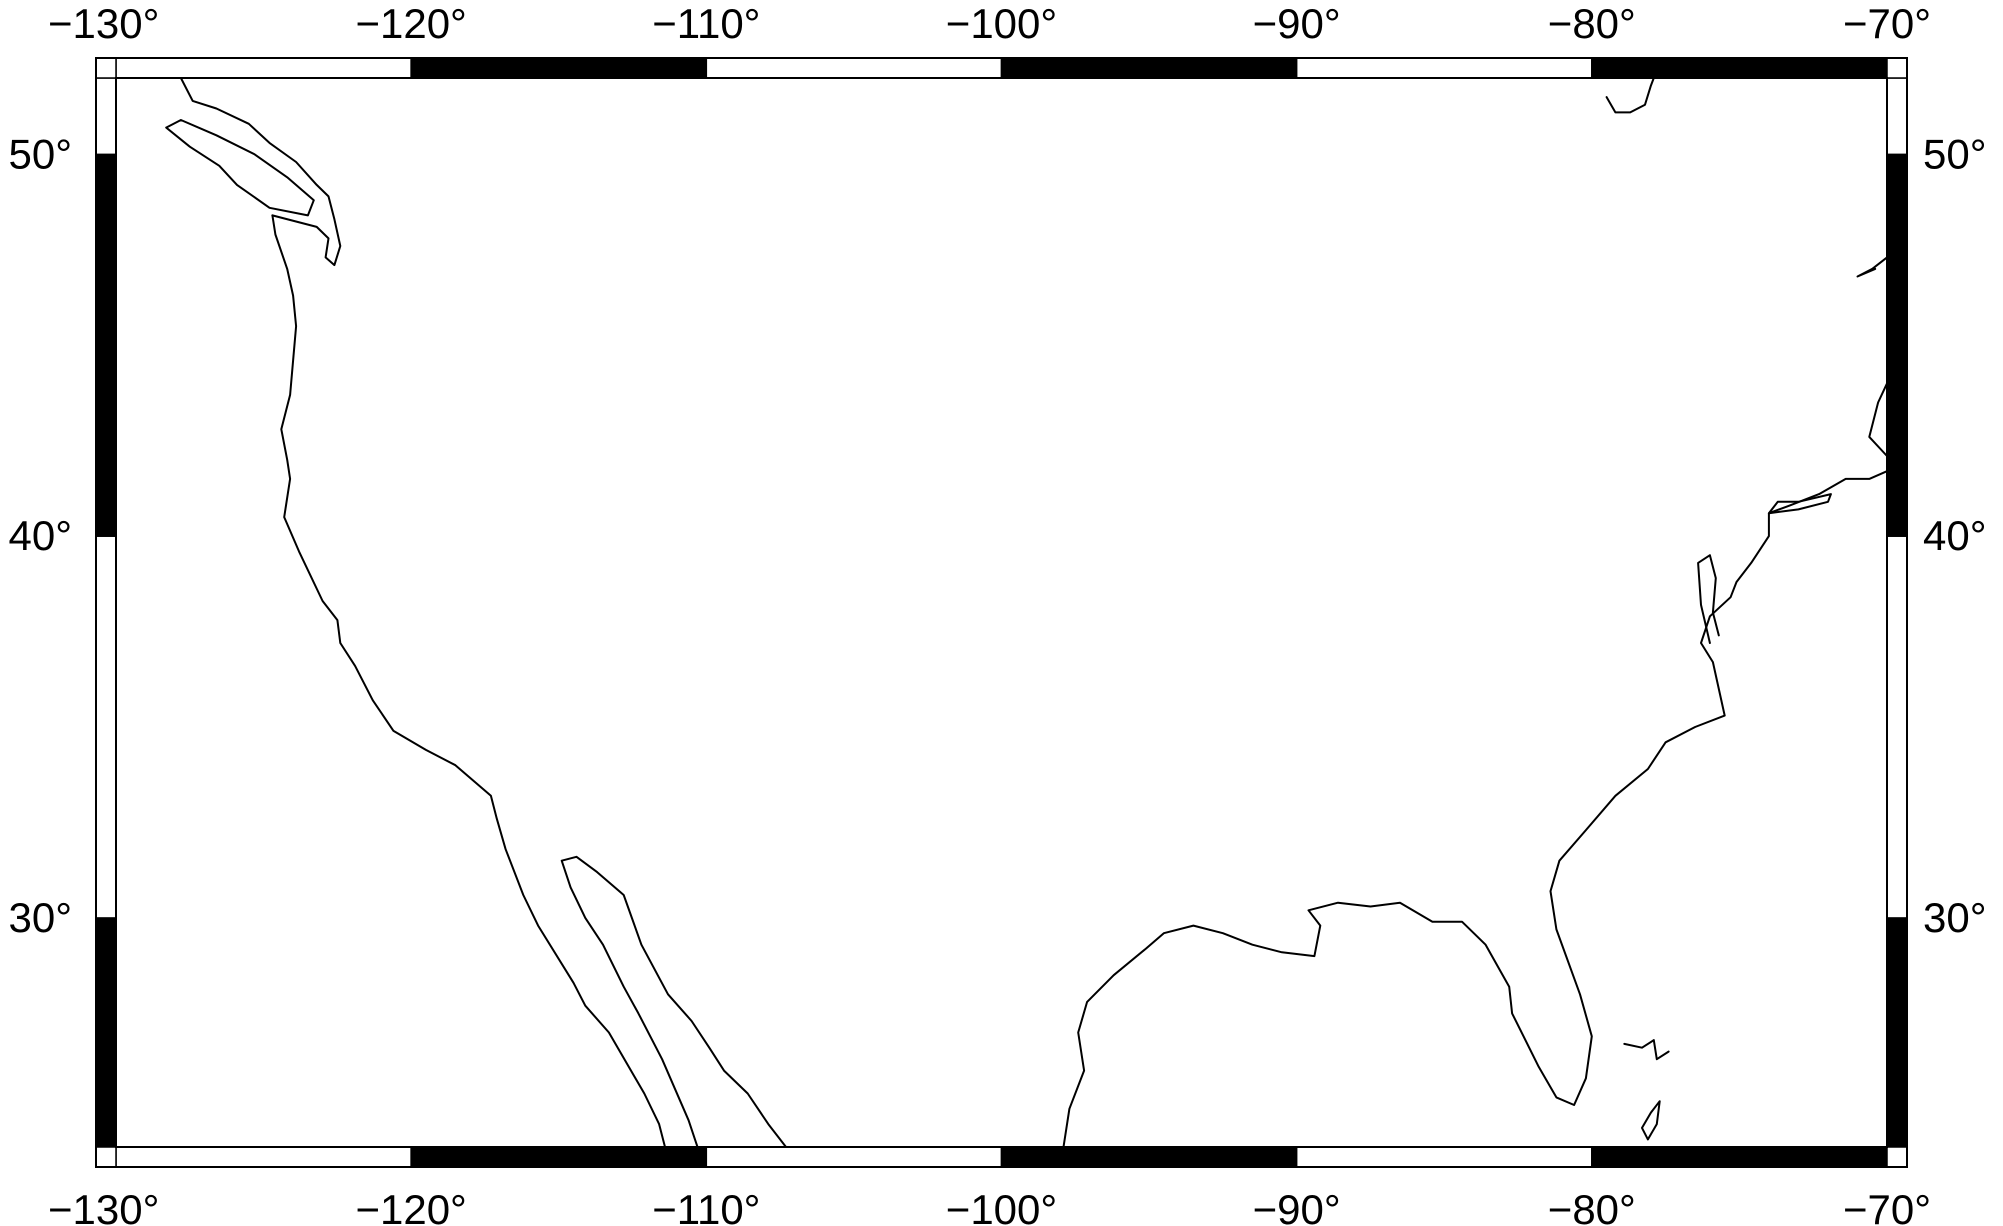 The width and height of the screenshot is (2003, 1226). Describe the element at coordinates (40, 535) in the screenshot. I see `lat-label-left: 40°` at that location.